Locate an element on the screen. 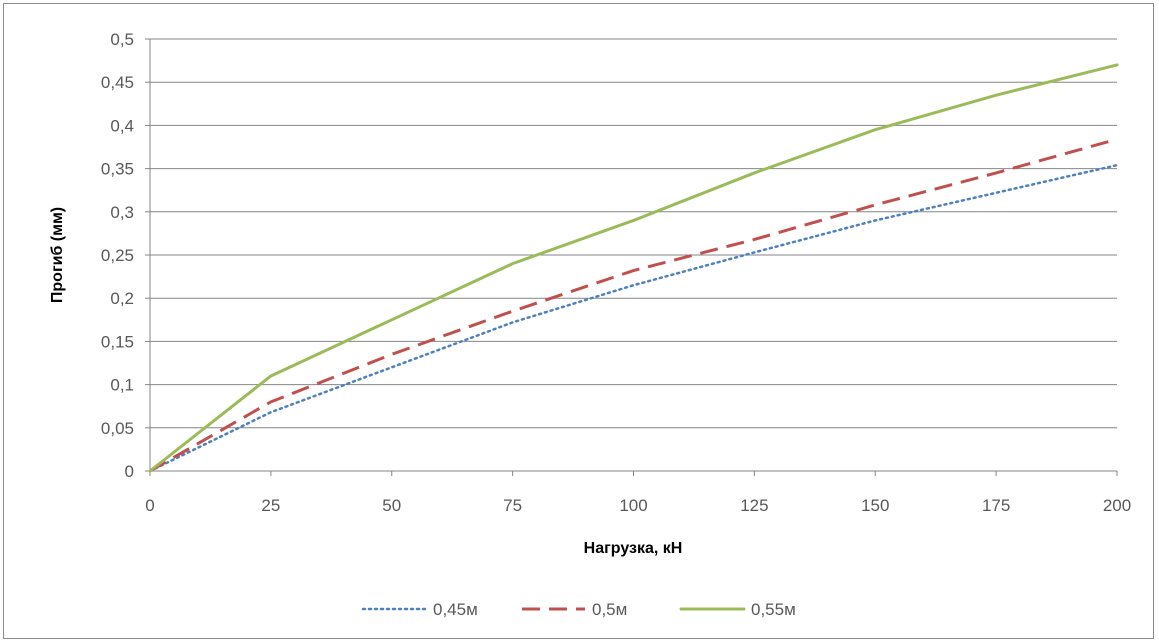 The width and height of the screenshot is (1159, 644). y-tick-label: 0,45 is located at coordinates (117, 82).